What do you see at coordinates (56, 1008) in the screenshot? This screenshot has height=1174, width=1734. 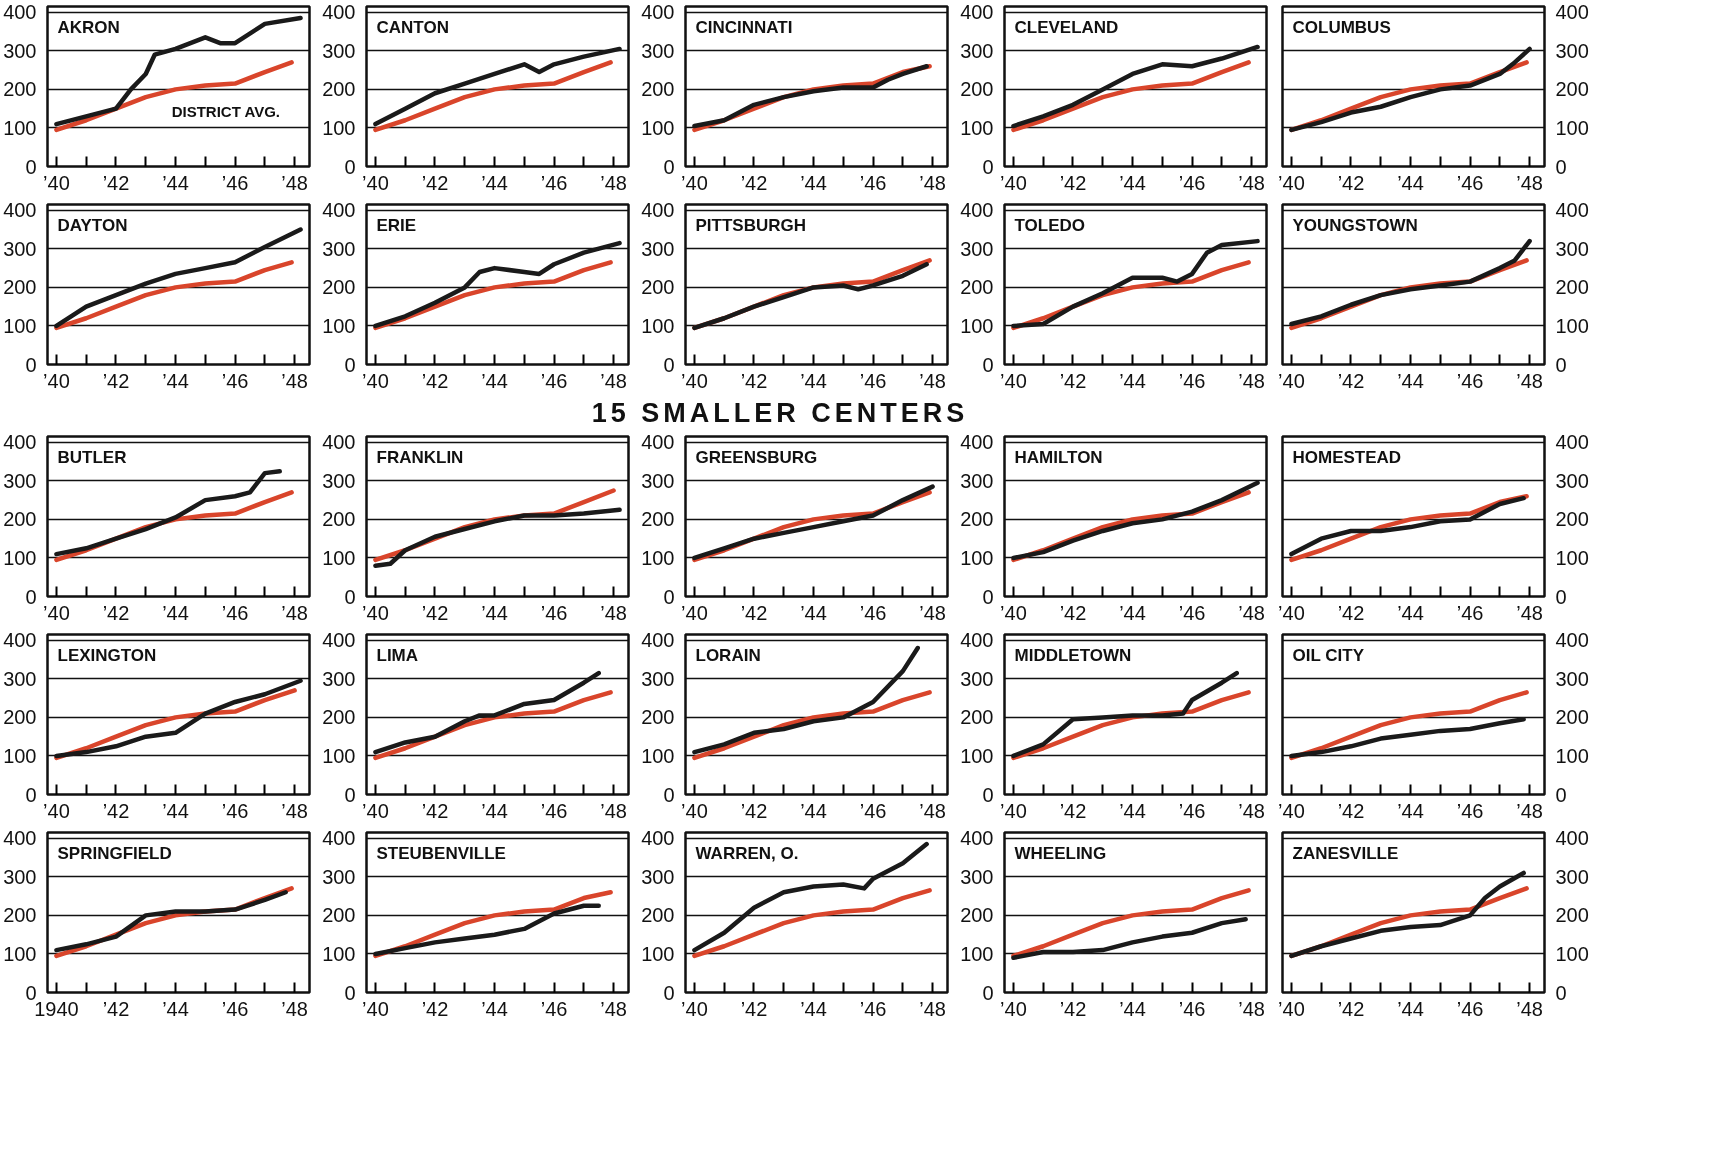 I see `x-tick-label: 1940` at bounding box center [56, 1008].